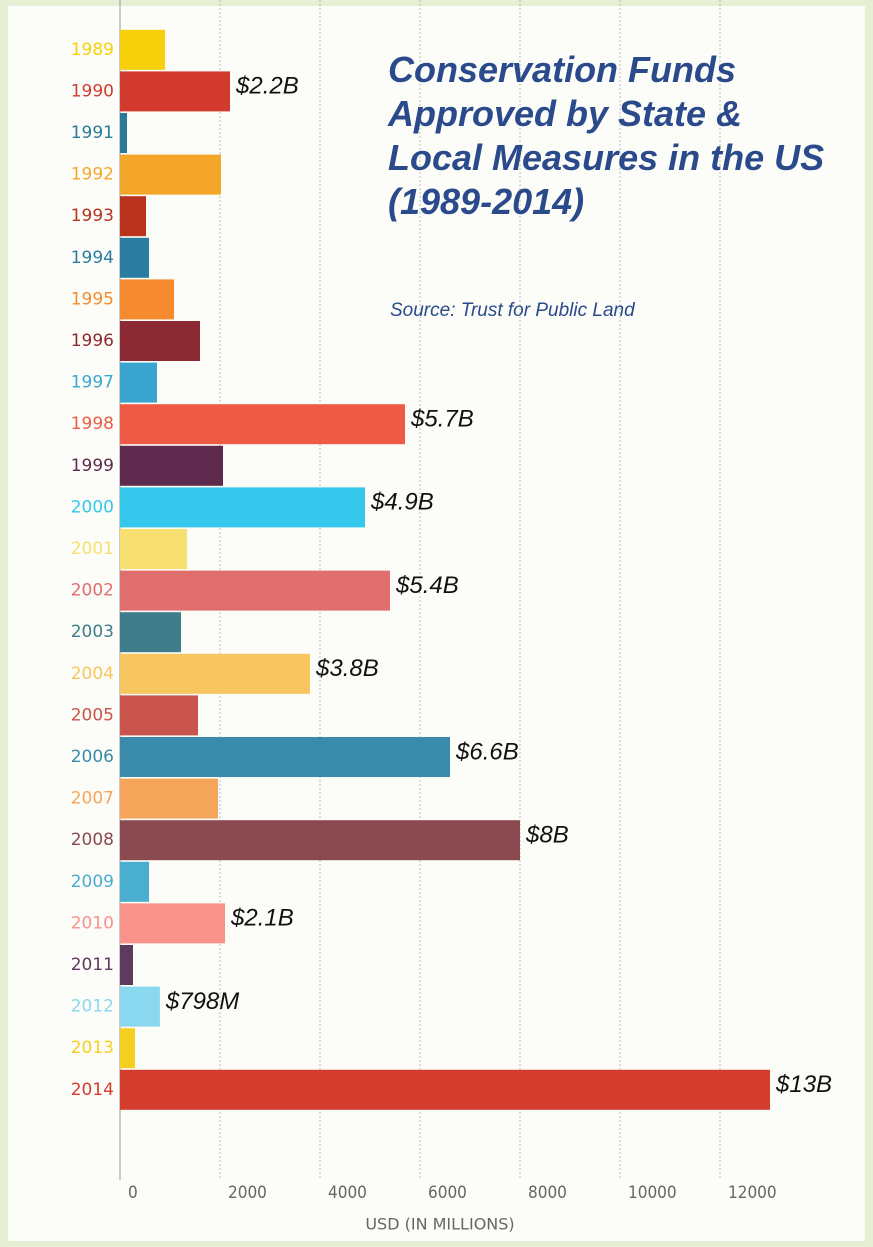 This screenshot has height=1247, width=873. I want to click on y-tick-label: 1997, so click(92, 383).